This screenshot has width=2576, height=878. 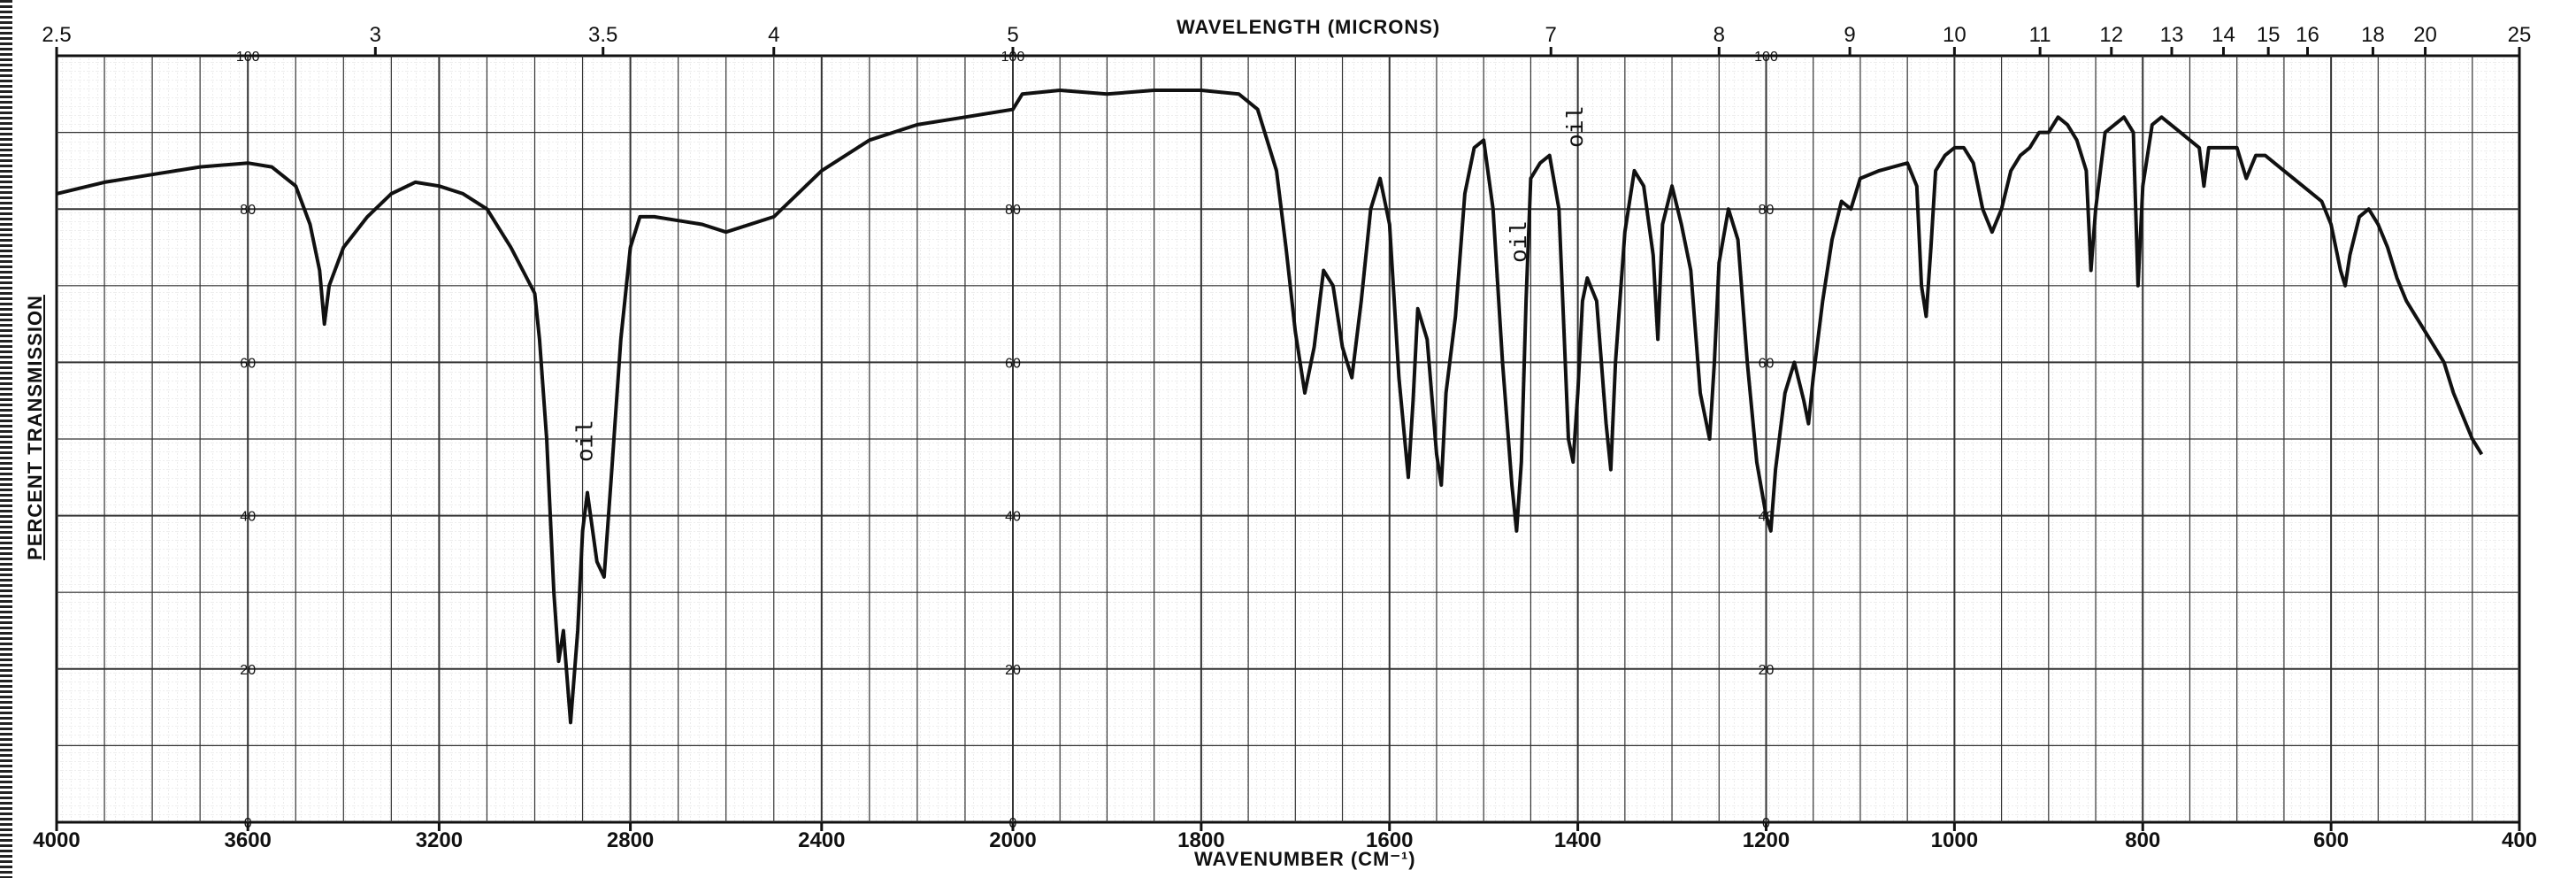 I want to click on wavenumber-tick-label: 1200, so click(x=1766, y=840).